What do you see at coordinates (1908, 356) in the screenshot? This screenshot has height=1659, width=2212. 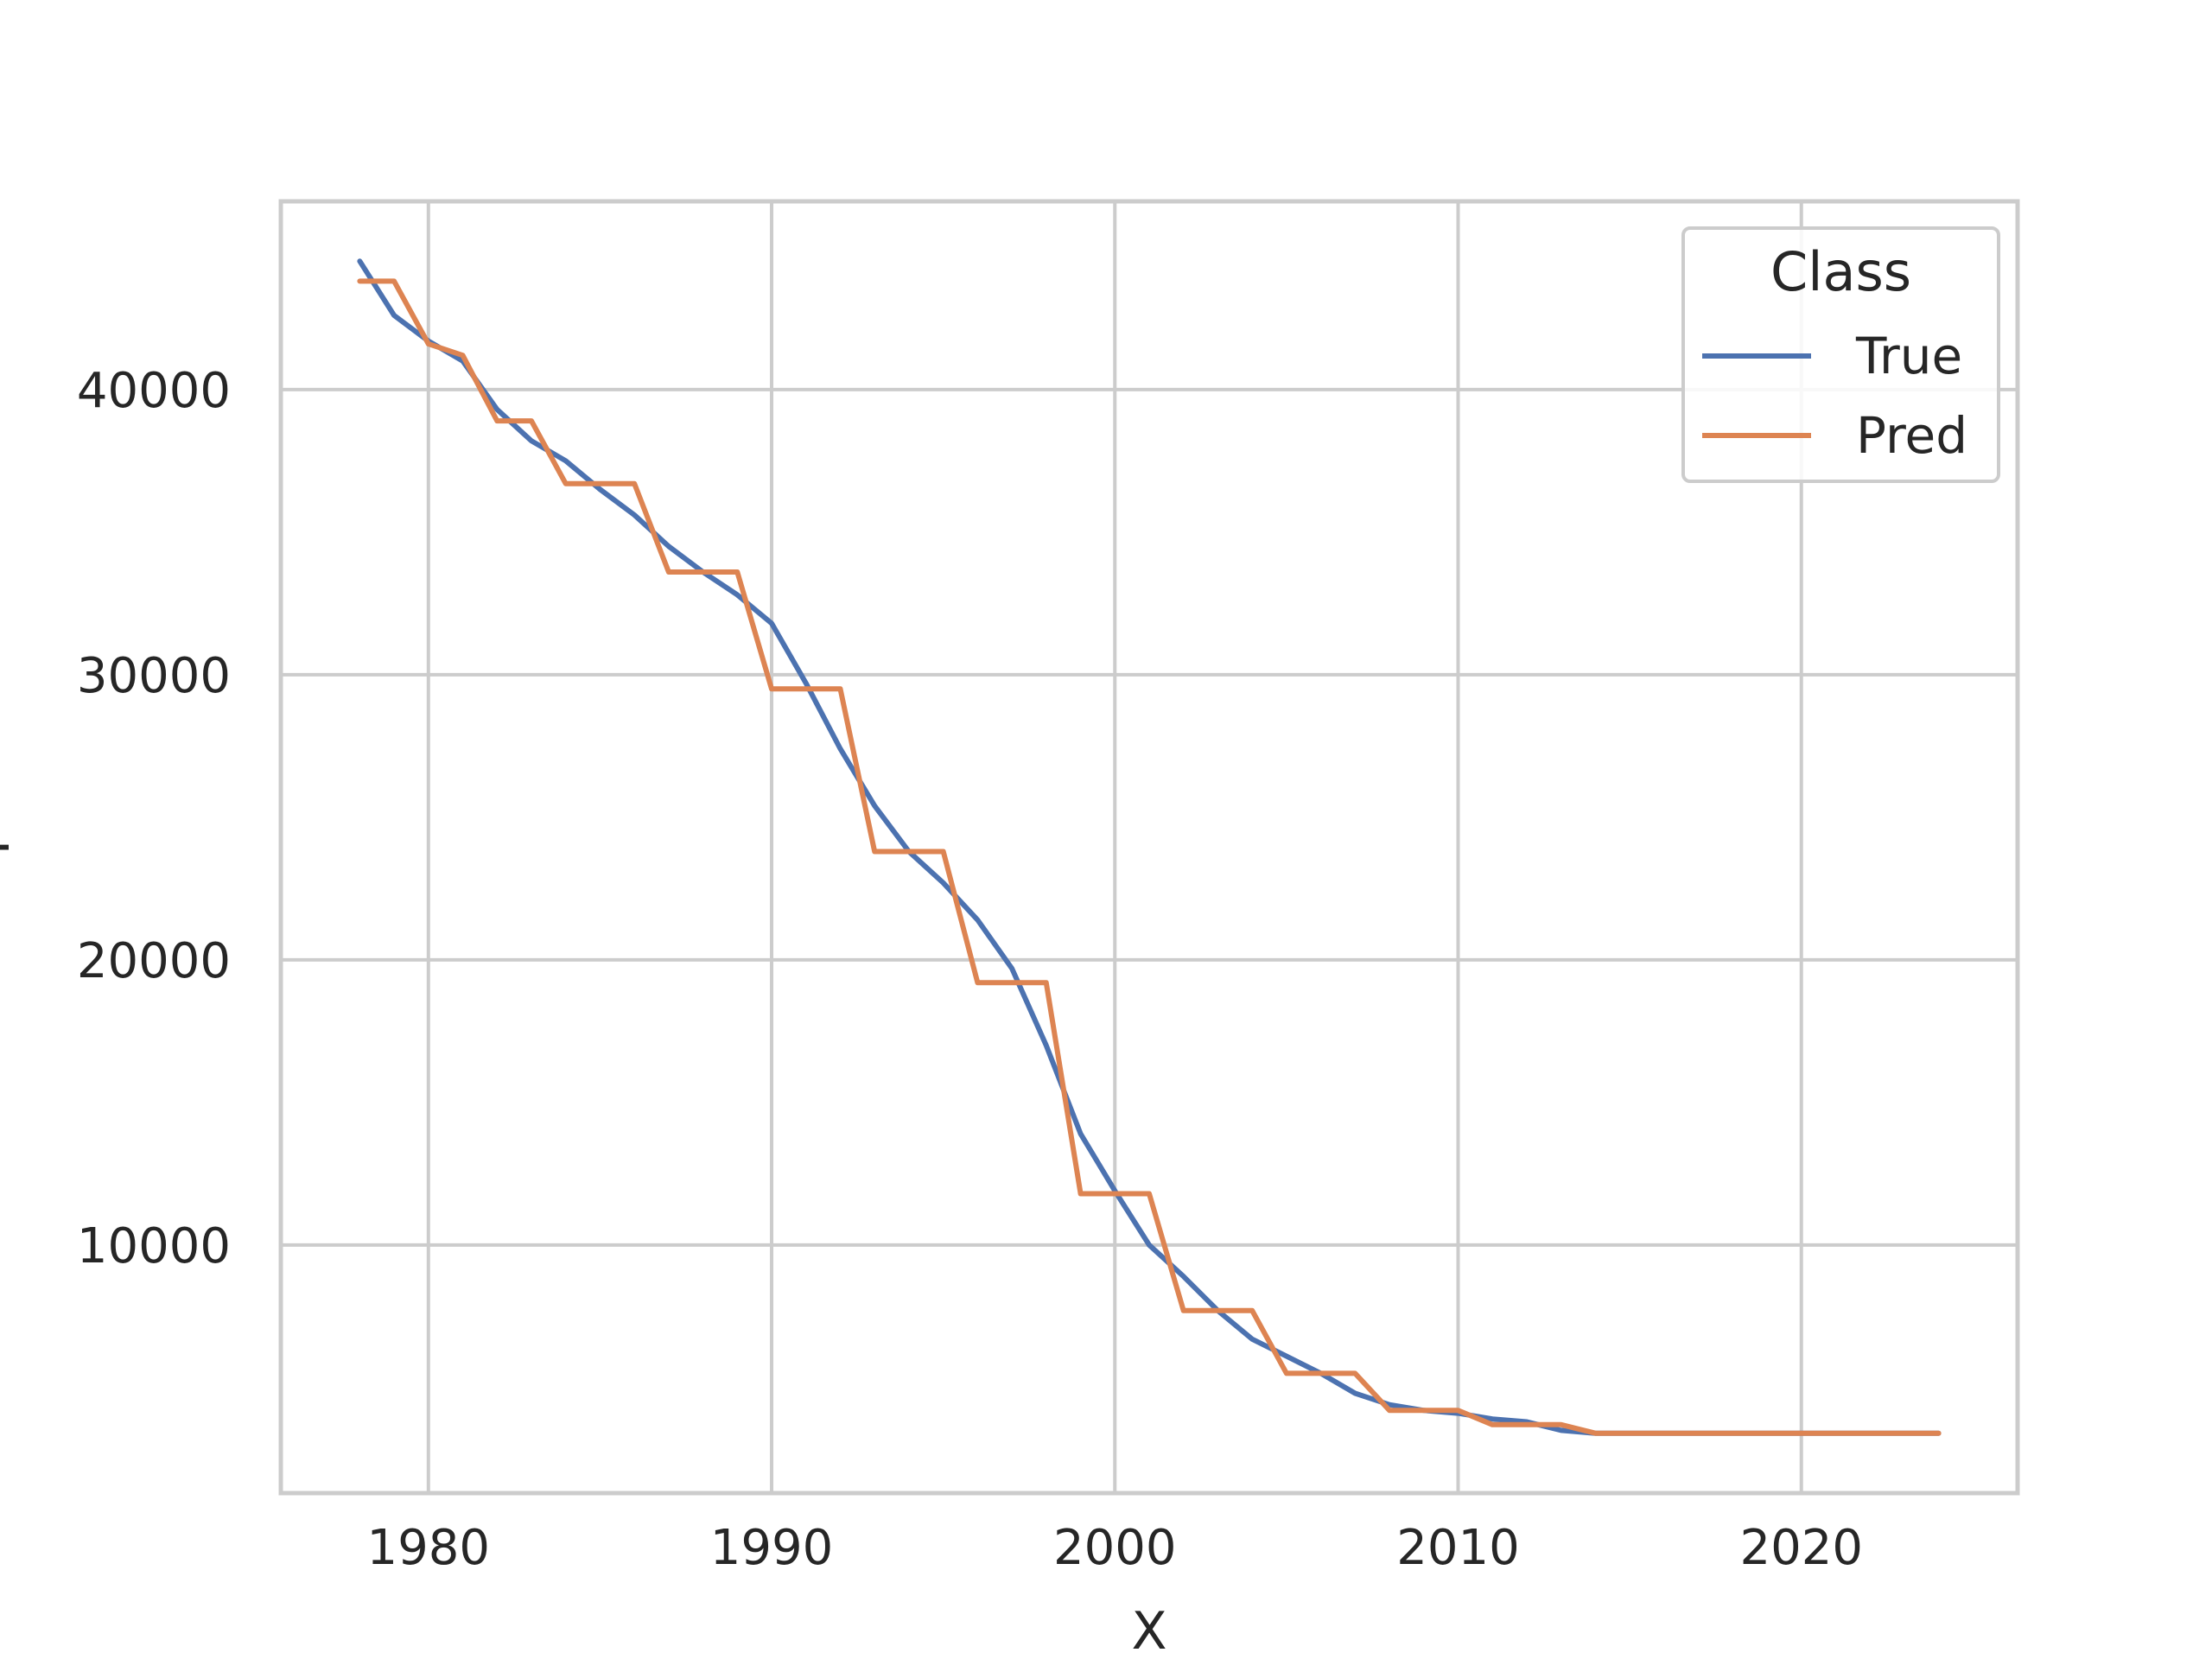 I see `legend-label-true: True` at bounding box center [1908, 356].